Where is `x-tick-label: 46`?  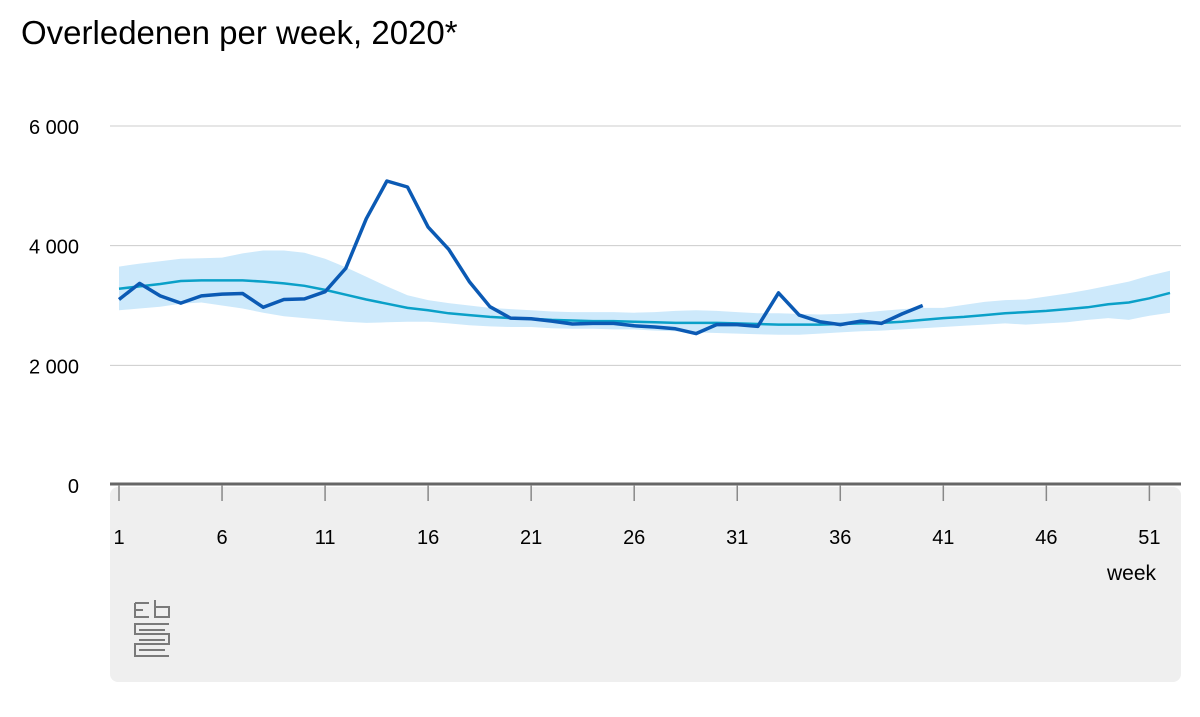
x-tick-label: 46 is located at coordinates (1046, 538).